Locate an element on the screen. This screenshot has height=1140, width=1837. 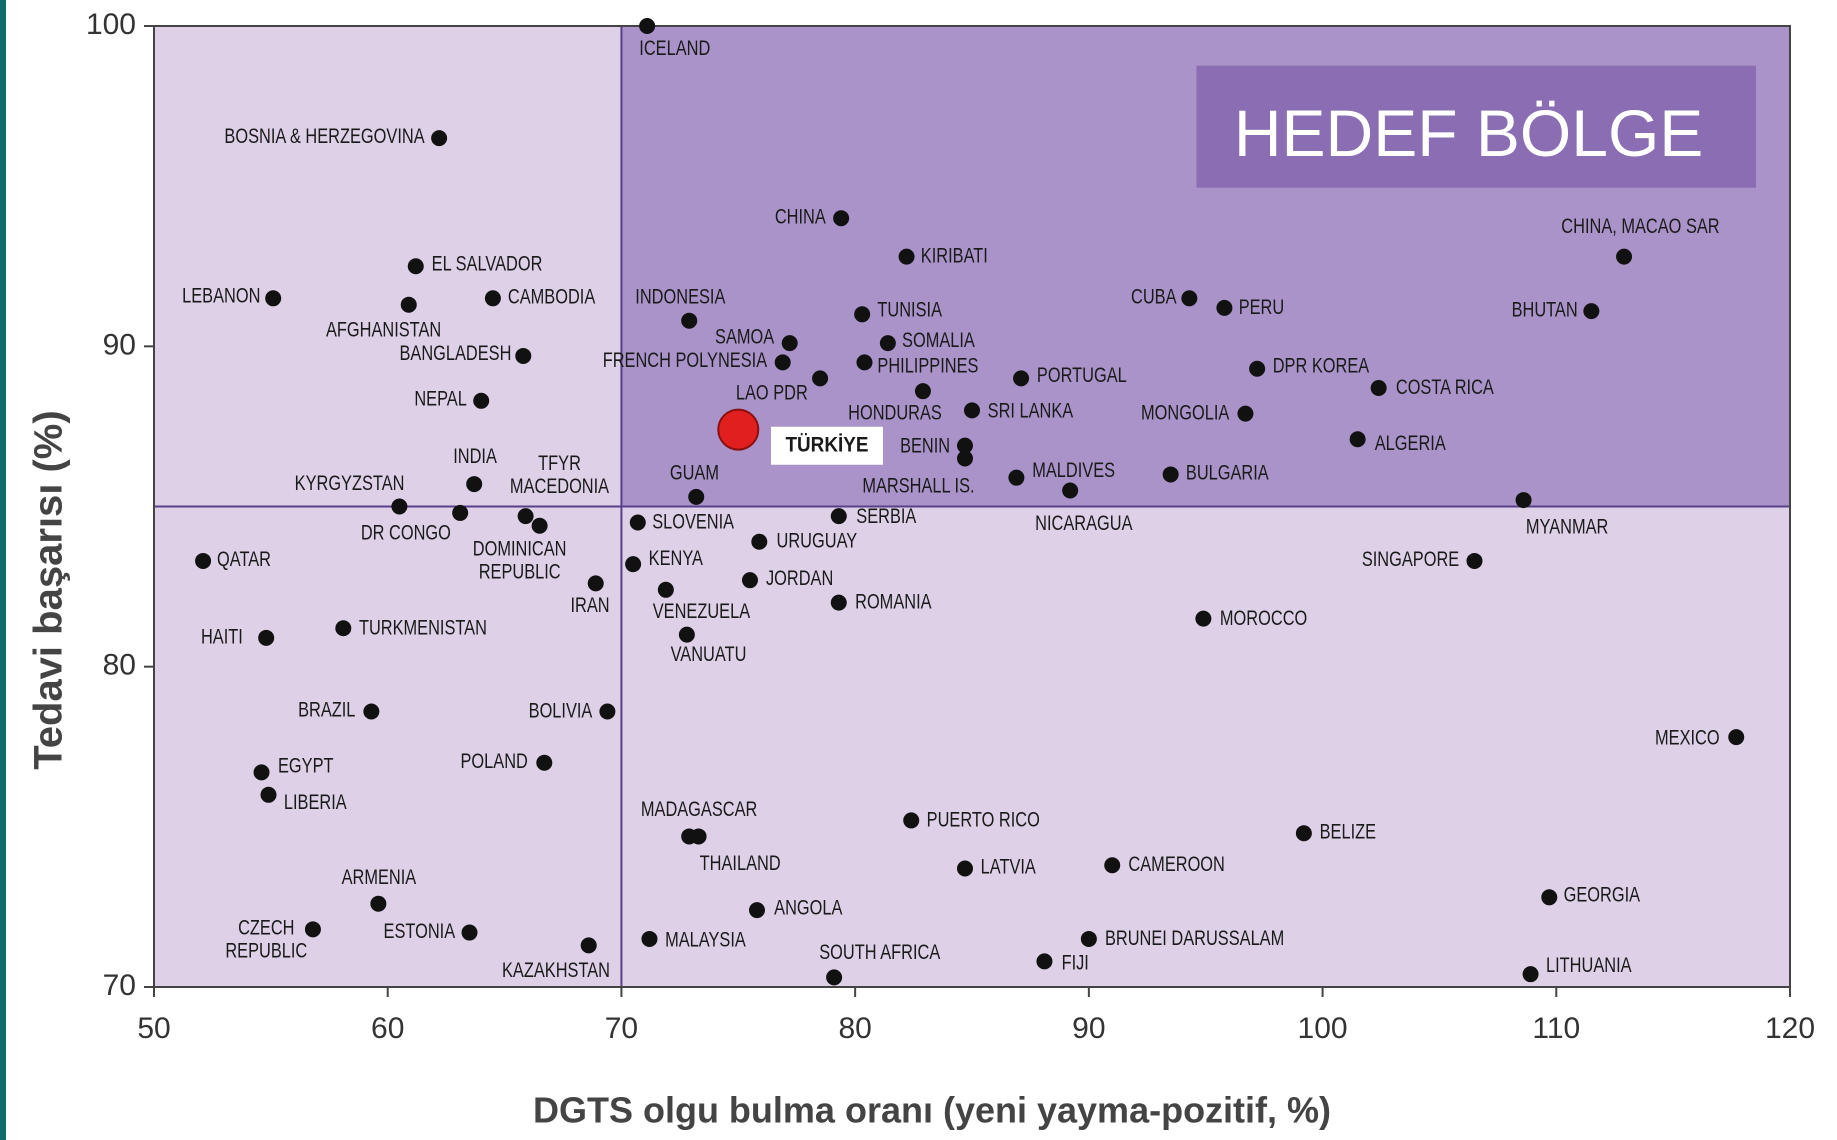
point-label: HONDURAS is located at coordinates (895, 412).